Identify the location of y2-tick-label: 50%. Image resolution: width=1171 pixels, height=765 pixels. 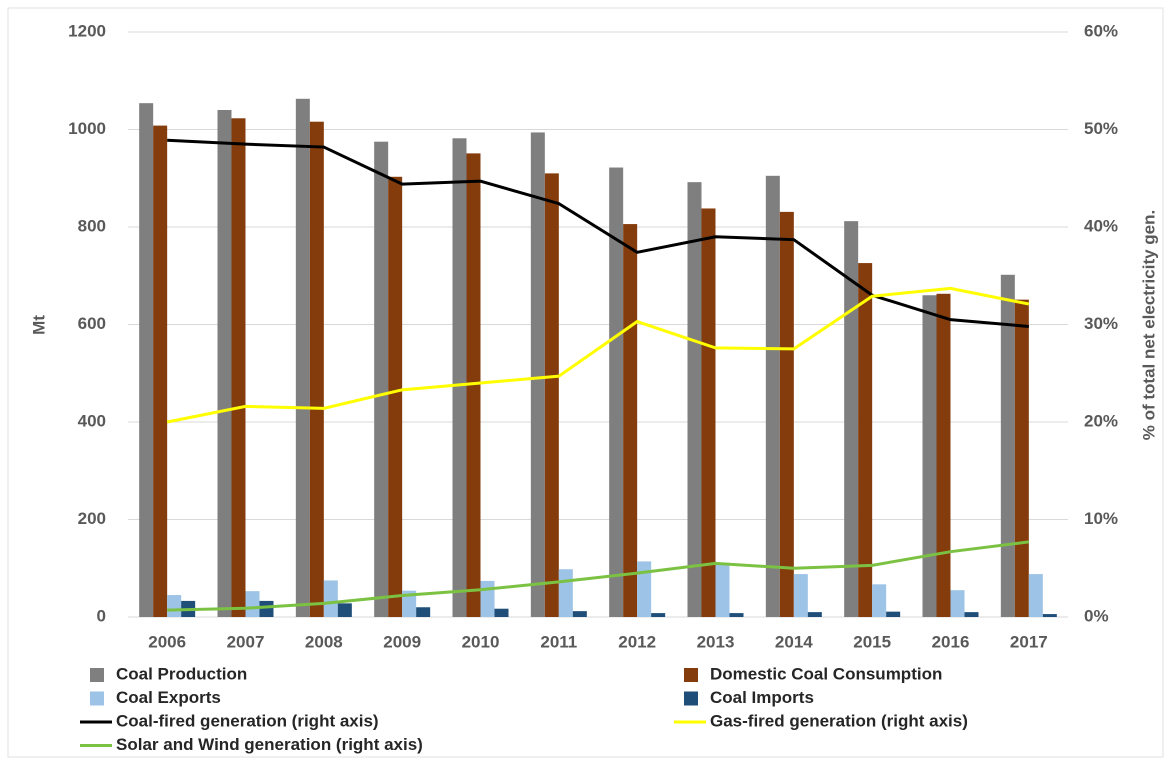
(1101, 128).